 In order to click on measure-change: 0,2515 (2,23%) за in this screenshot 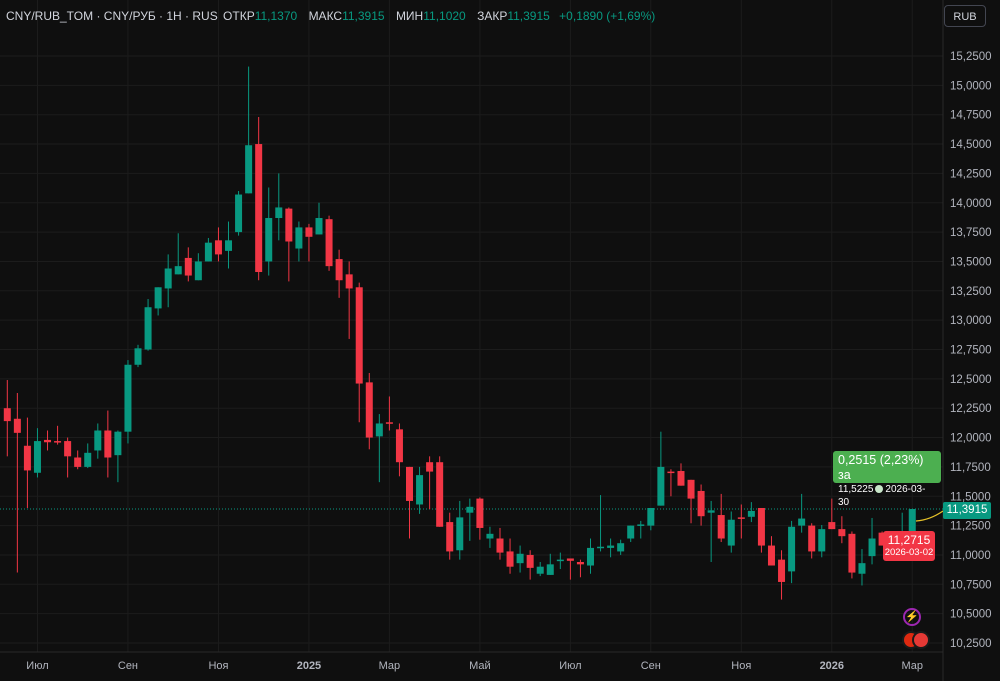, I will do `click(881, 467)`.